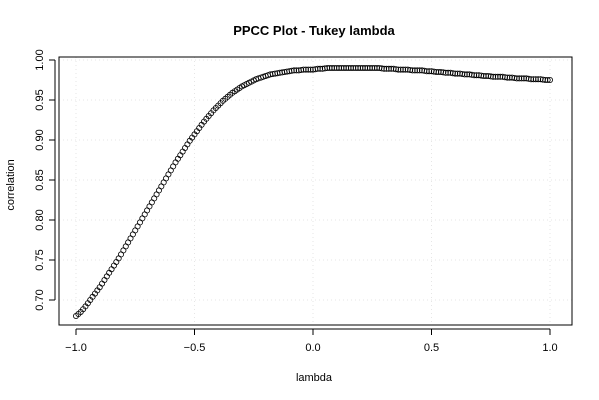 The width and height of the screenshot is (599, 400). What do you see at coordinates (40, 59) in the screenshot?
I see `y-tick-label: 1.00` at bounding box center [40, 59].